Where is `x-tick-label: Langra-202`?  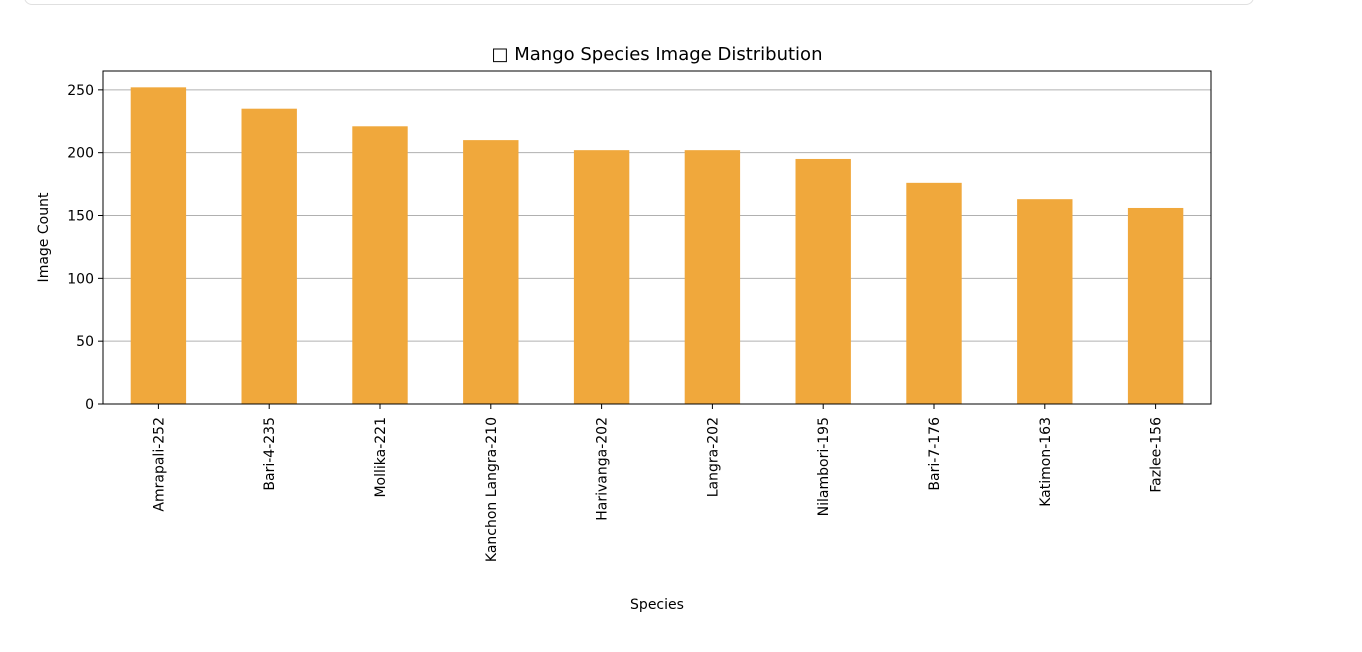
x-tick-label: Langra-202 is located at coordinates (713, 457).